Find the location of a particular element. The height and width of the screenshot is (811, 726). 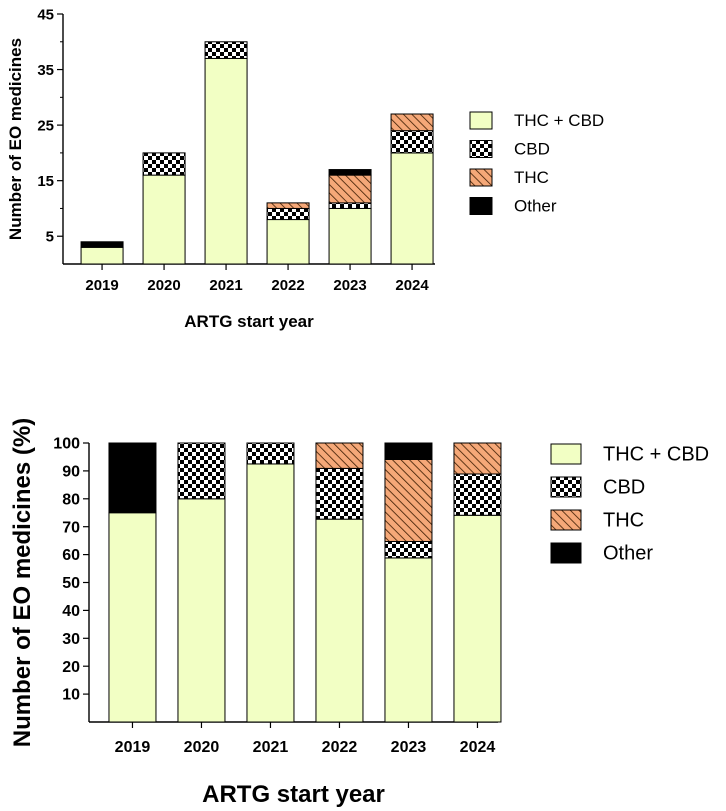

top-bar-2022-cbd is located at coordinates (288, 214).